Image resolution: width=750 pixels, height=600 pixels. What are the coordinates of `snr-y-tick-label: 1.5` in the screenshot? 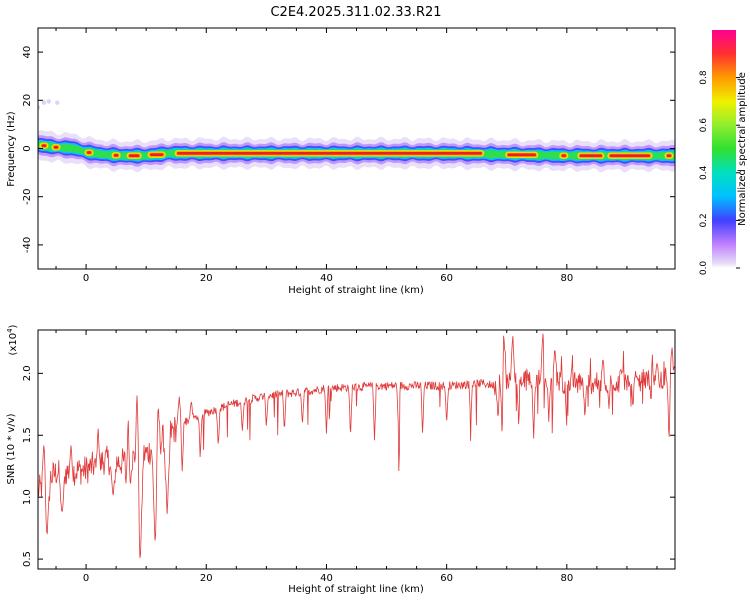 It's located at (27, 435).